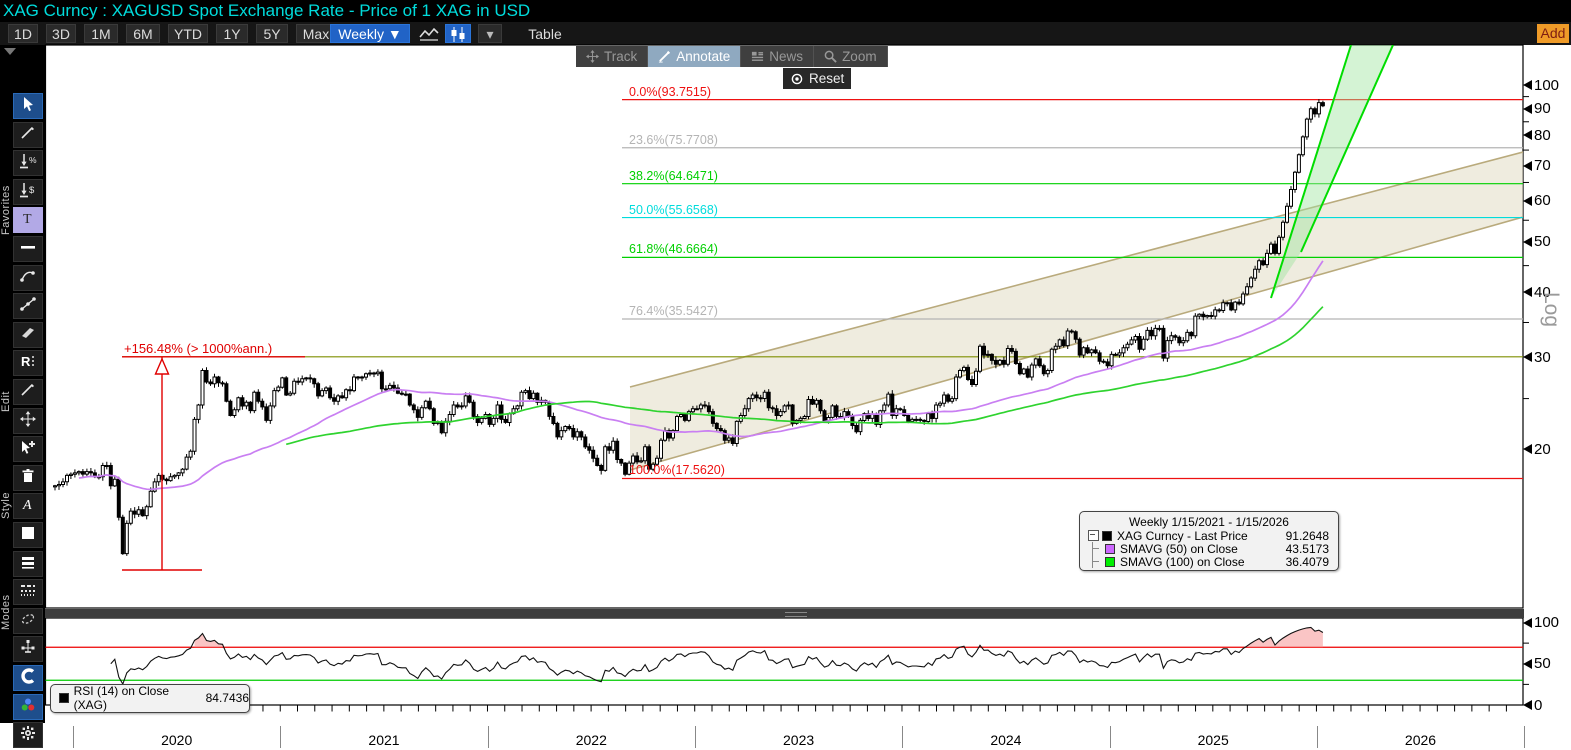 The width and height of the screenshot is (1571, 750). What do you see at coordinates (188, 33) in the screenshot?
I see `range-button-ytd: YTD` at bounding box center [188, 33].